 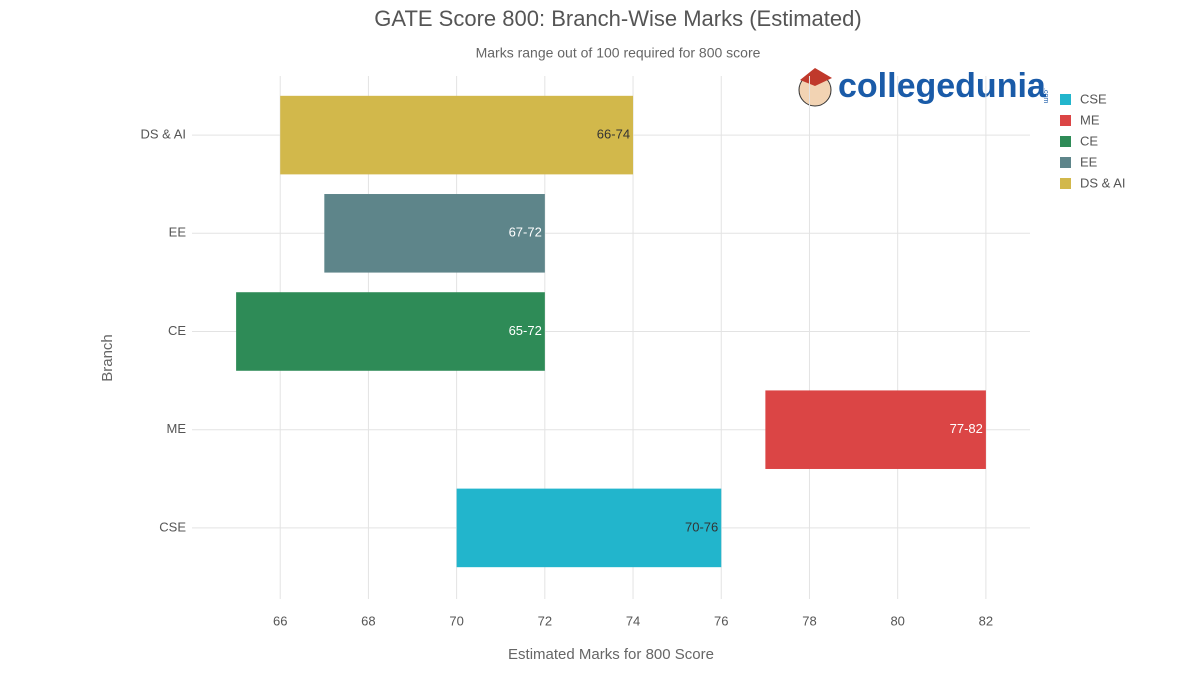 I want to click on value-label: 65-72, so click(x=525, y=330).